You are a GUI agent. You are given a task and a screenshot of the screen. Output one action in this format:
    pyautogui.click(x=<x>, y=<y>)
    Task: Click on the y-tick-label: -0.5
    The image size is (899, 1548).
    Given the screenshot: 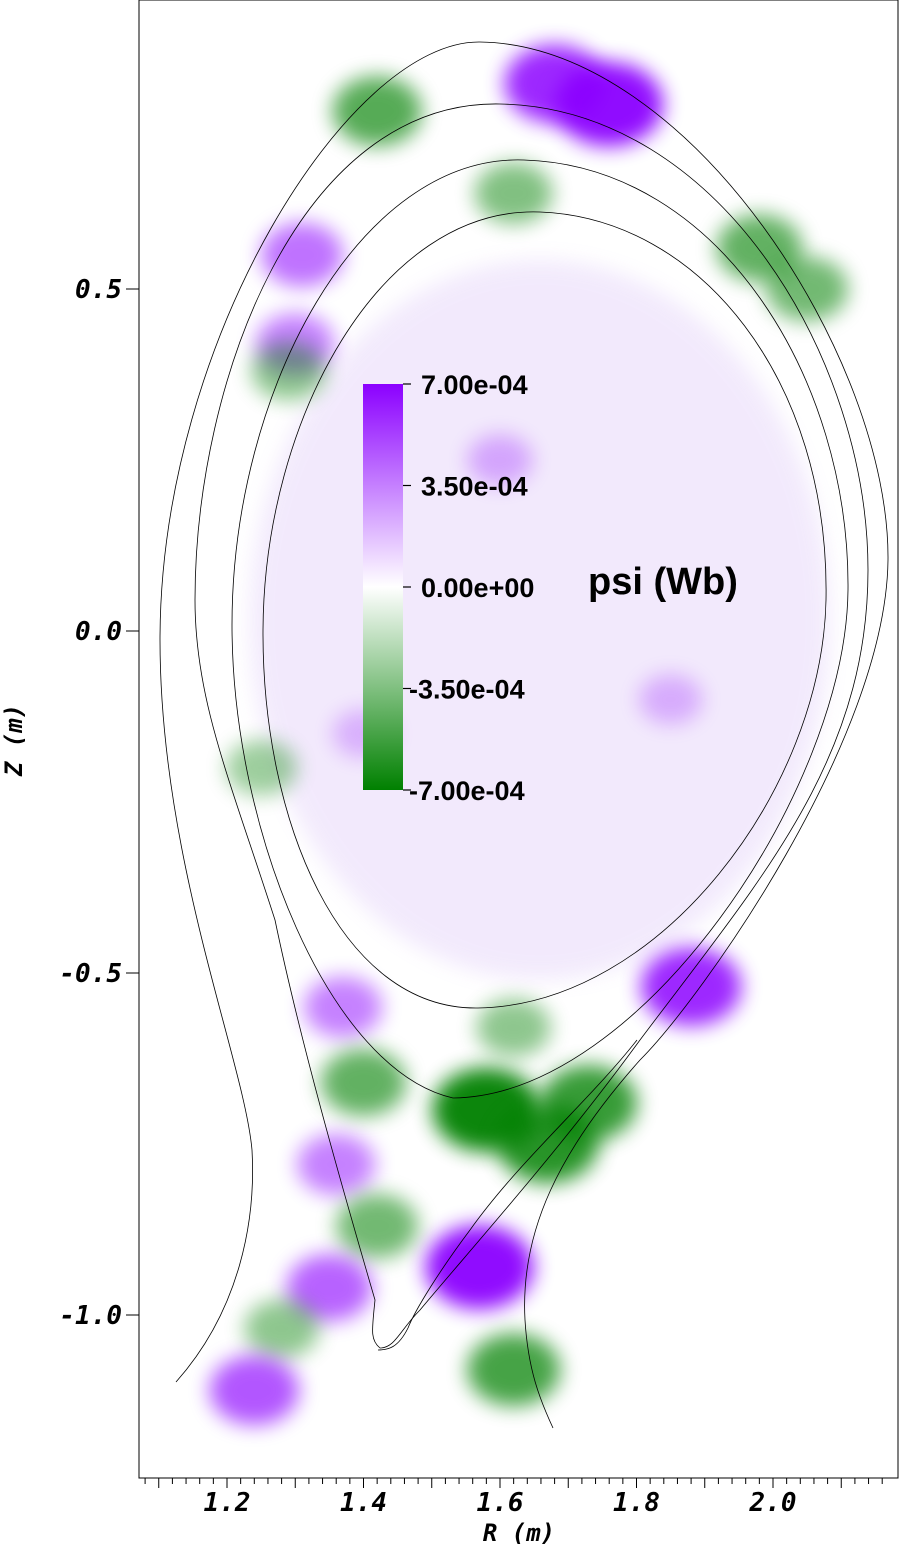 What is the action you would take?
    pyautogui.click(x=90, y=974)
    